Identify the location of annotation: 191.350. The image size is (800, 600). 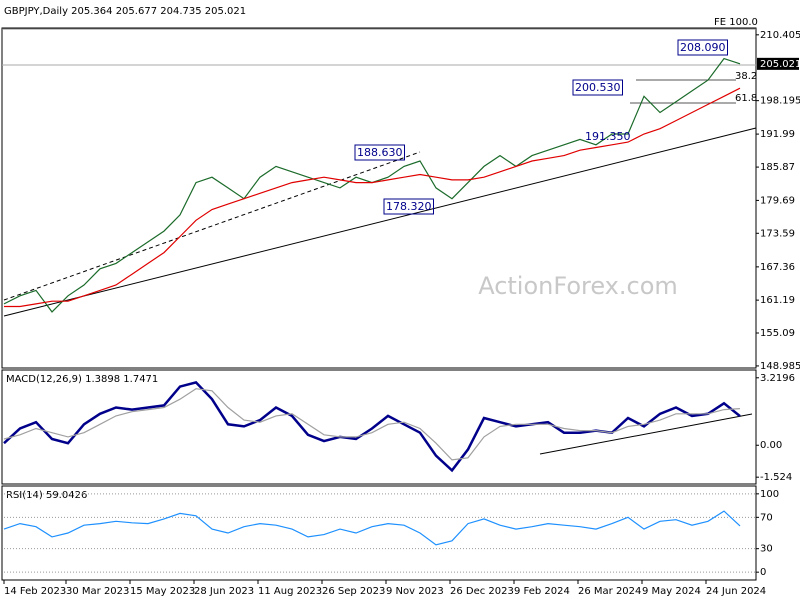
(608, 136).